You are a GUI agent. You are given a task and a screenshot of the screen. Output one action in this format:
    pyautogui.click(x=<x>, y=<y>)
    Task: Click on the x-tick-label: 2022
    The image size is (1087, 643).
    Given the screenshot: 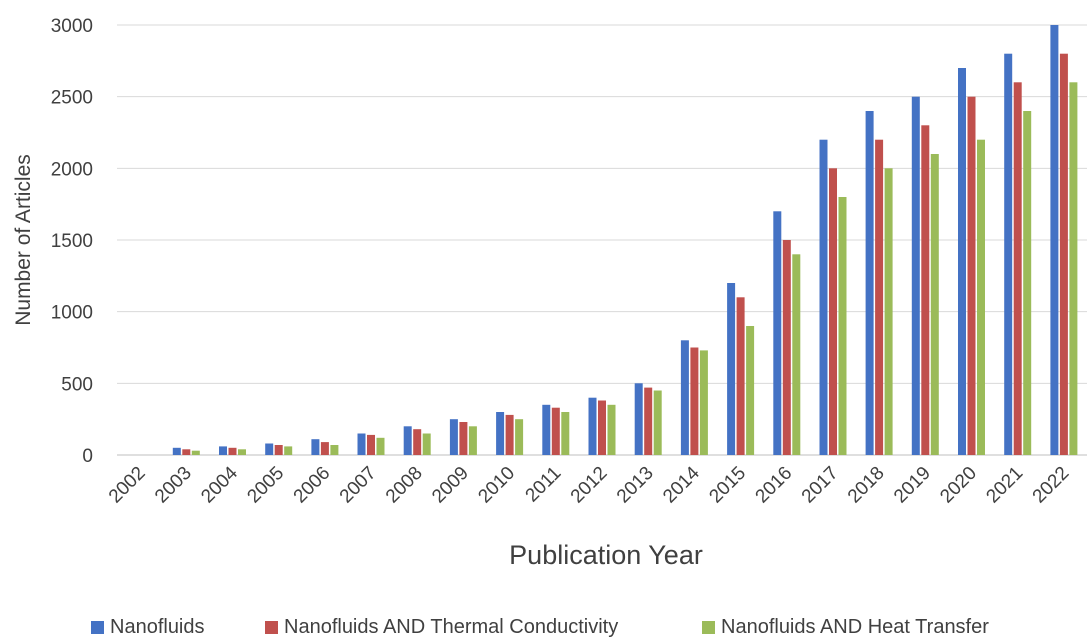 What is the action you would take?
    pyautogui.click(x=1051, y=485)
    